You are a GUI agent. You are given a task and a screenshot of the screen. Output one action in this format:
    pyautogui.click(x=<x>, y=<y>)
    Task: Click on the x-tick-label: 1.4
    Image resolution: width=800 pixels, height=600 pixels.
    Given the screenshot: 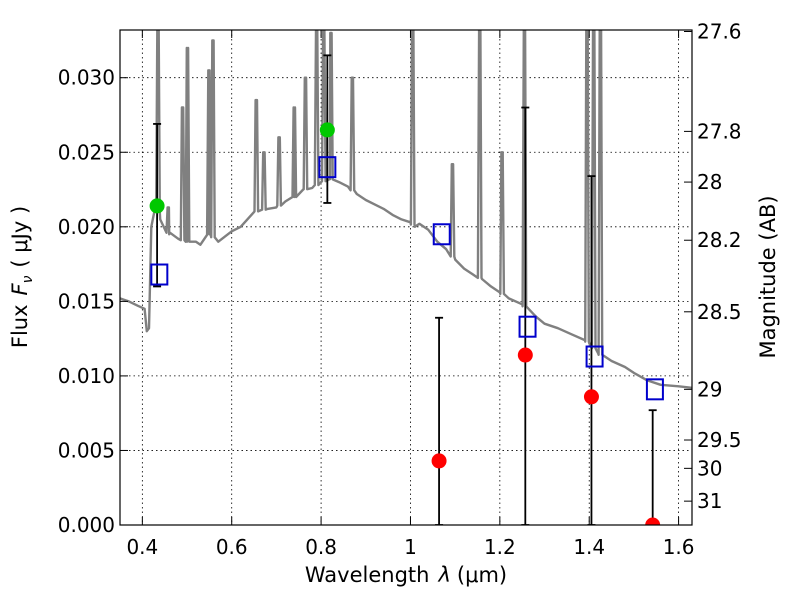 What is the action you would take?
    pyautogui.click(x=589, y=547)
    